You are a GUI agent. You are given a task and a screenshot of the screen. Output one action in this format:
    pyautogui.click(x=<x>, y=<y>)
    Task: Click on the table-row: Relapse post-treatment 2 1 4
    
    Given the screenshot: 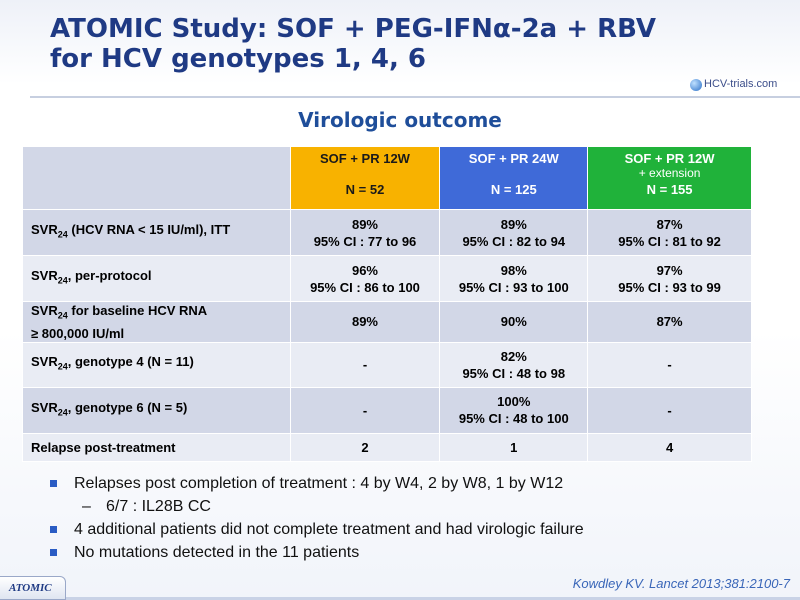 What is the action you would take?
    pyautogui.click(x=387, y=447)
    